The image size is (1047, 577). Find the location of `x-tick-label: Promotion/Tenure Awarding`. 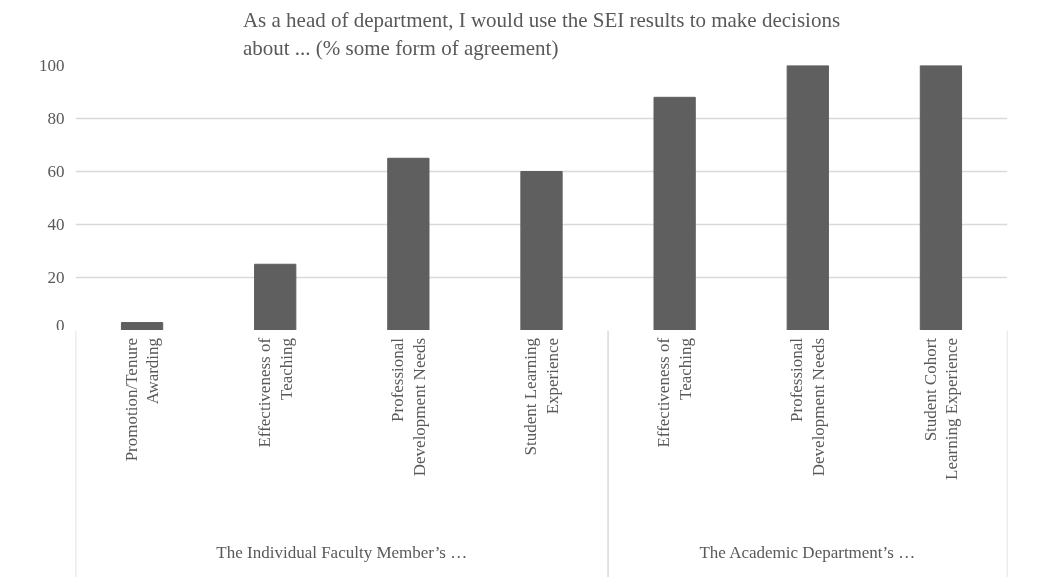

x-tick-label: Promotion/Tenure Awarding is located at coordinates (142, 399).